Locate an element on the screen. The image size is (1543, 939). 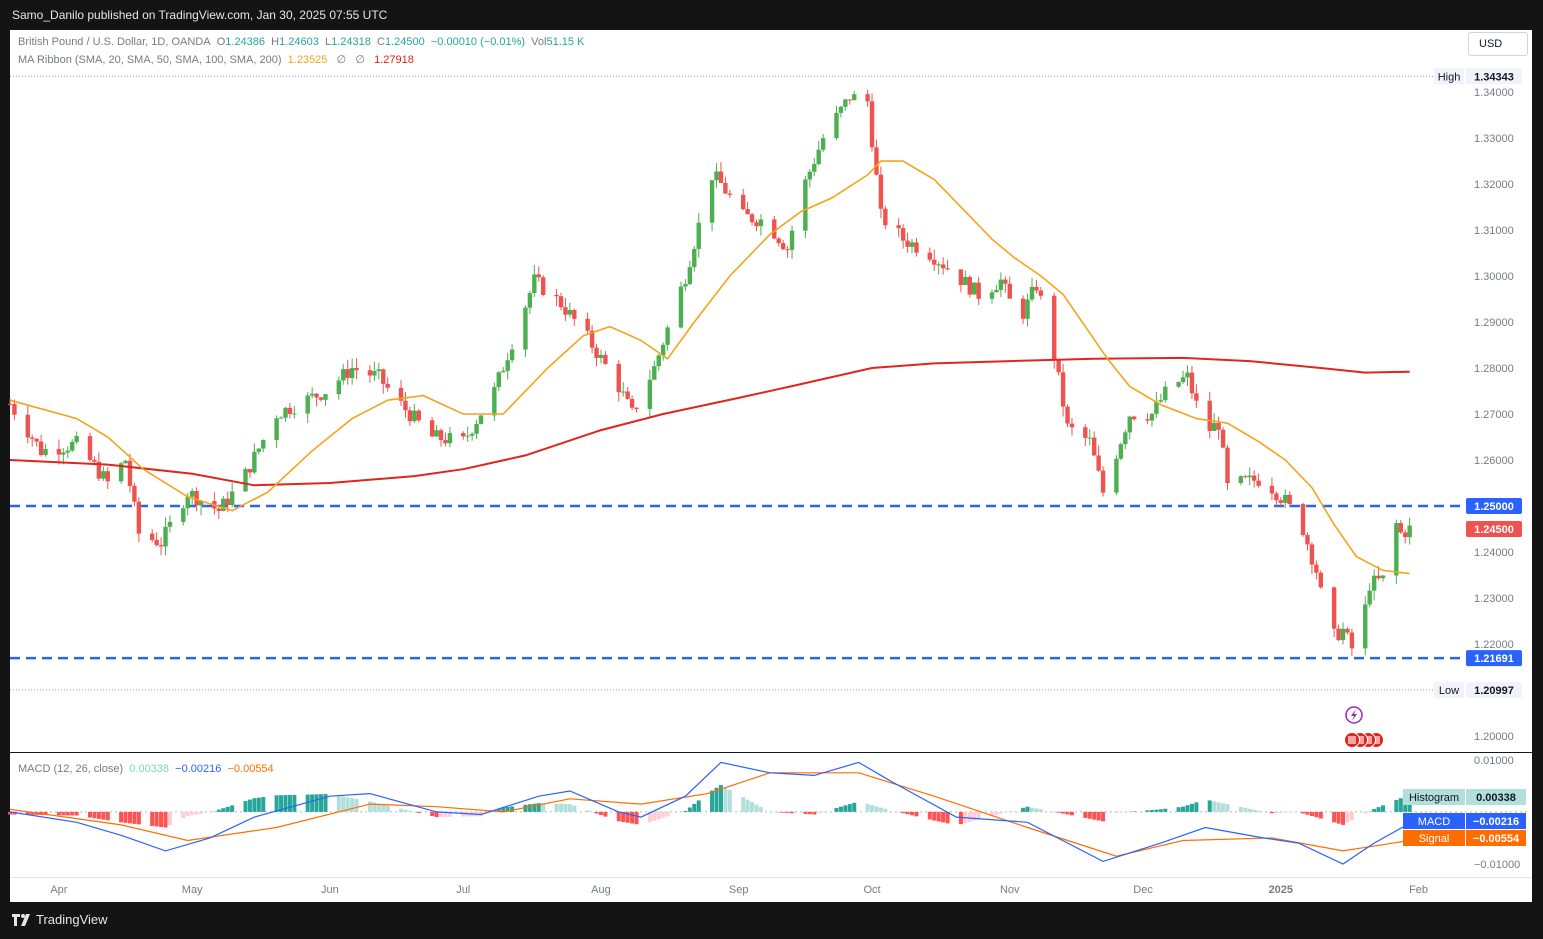
price-tick-label: 1.34000 is located at coordinates (1494, 93).